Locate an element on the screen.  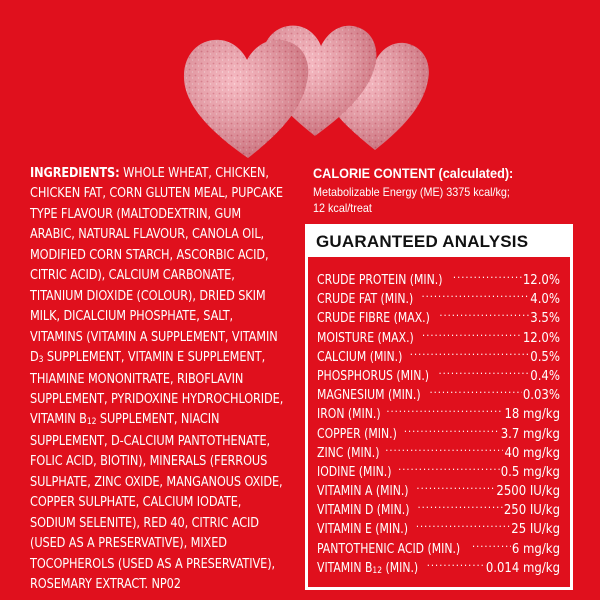
calorie-heading: CALORIE CONTENT (calculated): is located at coordinates (413, 173).